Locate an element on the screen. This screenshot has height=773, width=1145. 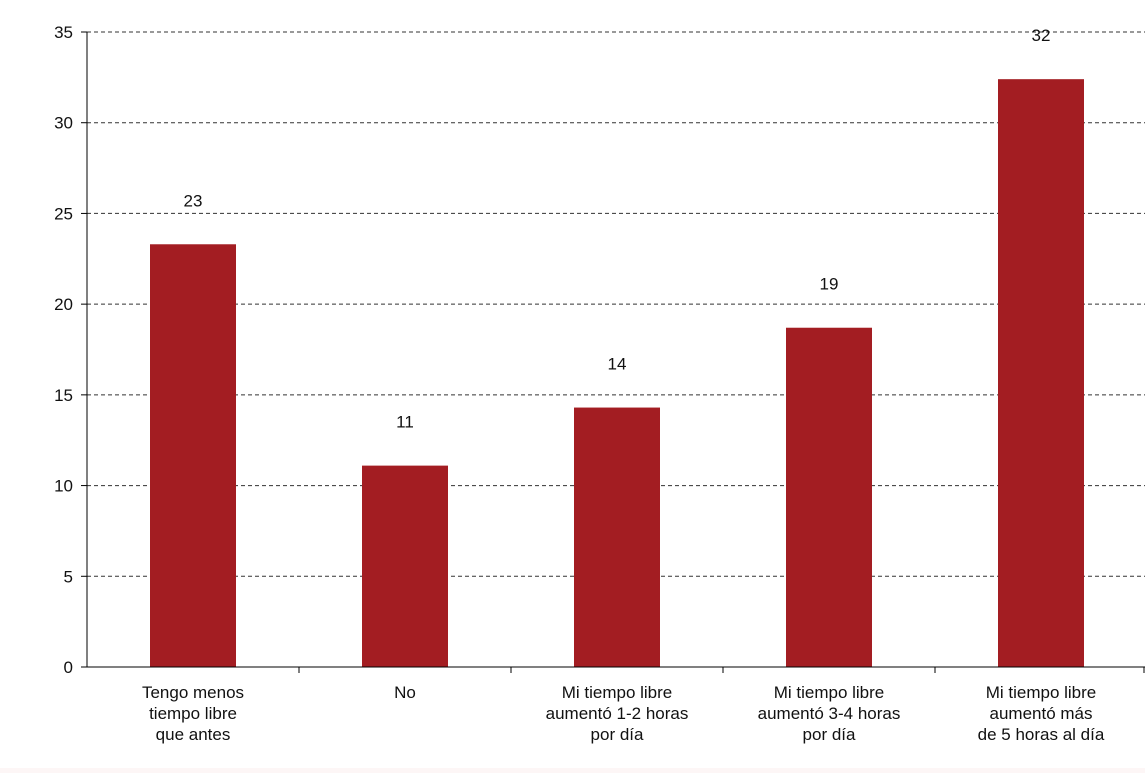
category-label-line: No is located at coordinates (405, 692).